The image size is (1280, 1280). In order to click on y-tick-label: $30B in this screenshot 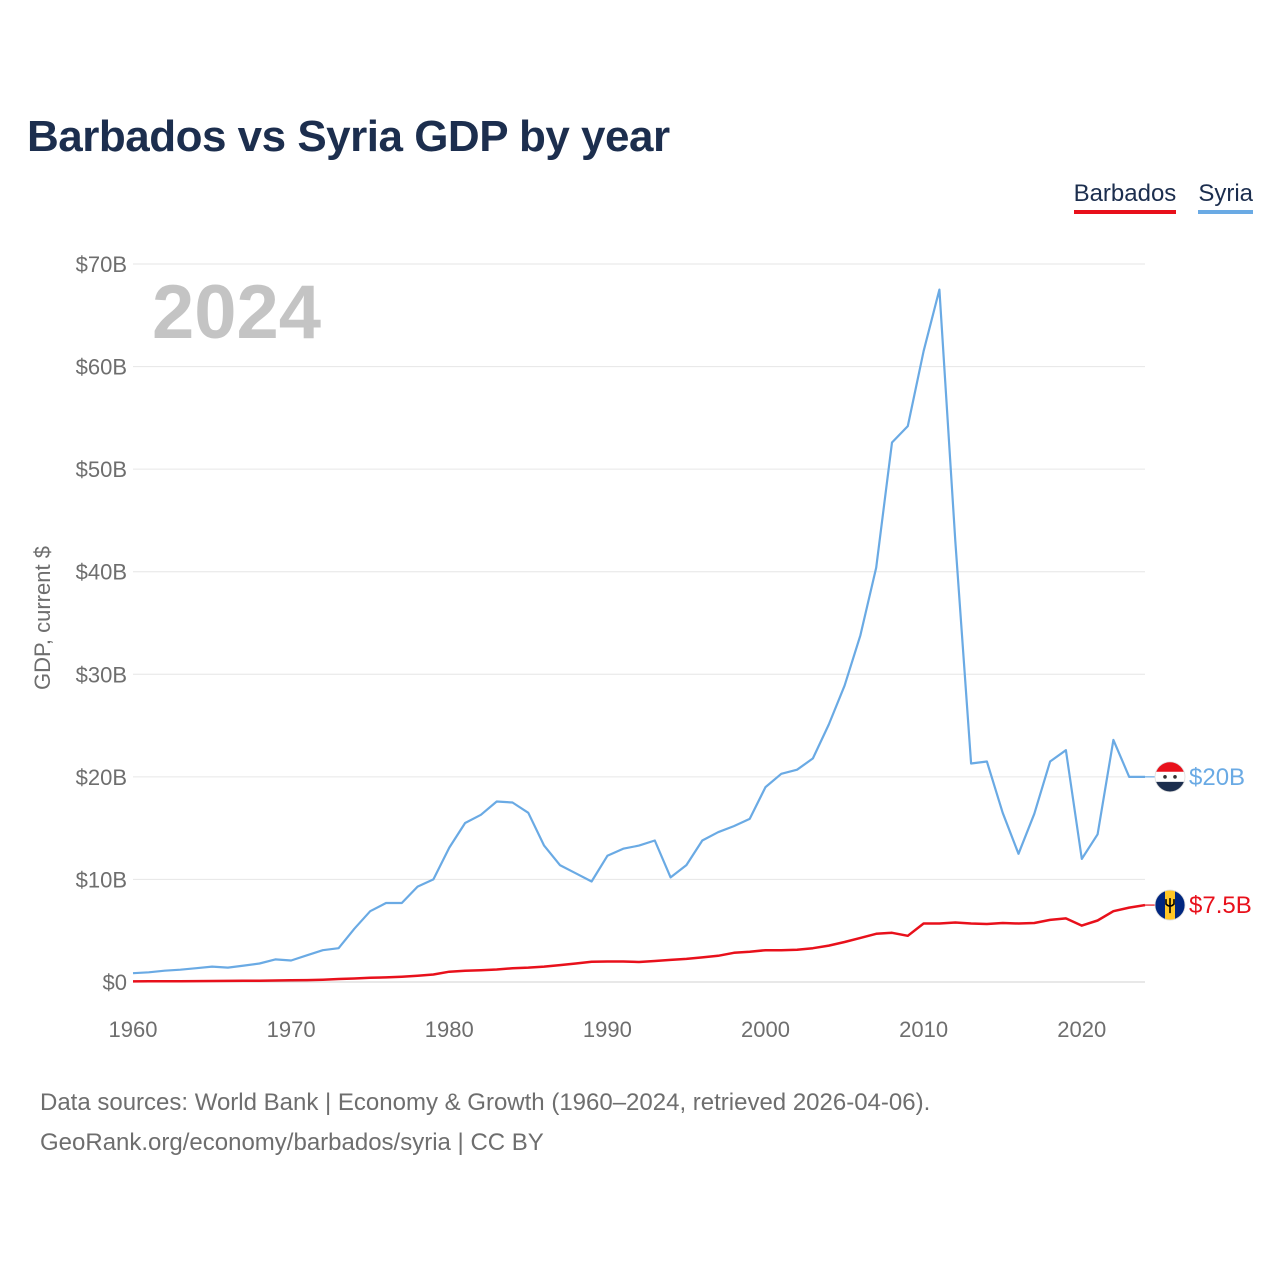, I will do `click(101, 674)`.